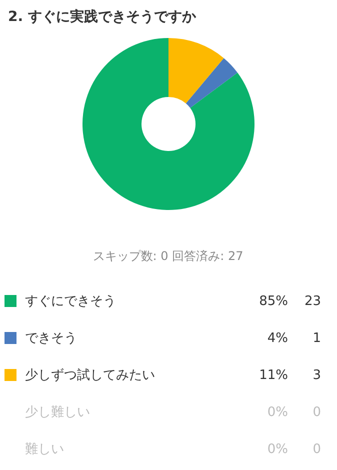 The width and height of the screenshot is (337, 470). I want to click on chart-title: 2. すぐに実践できそうですか, so click(102, 16).